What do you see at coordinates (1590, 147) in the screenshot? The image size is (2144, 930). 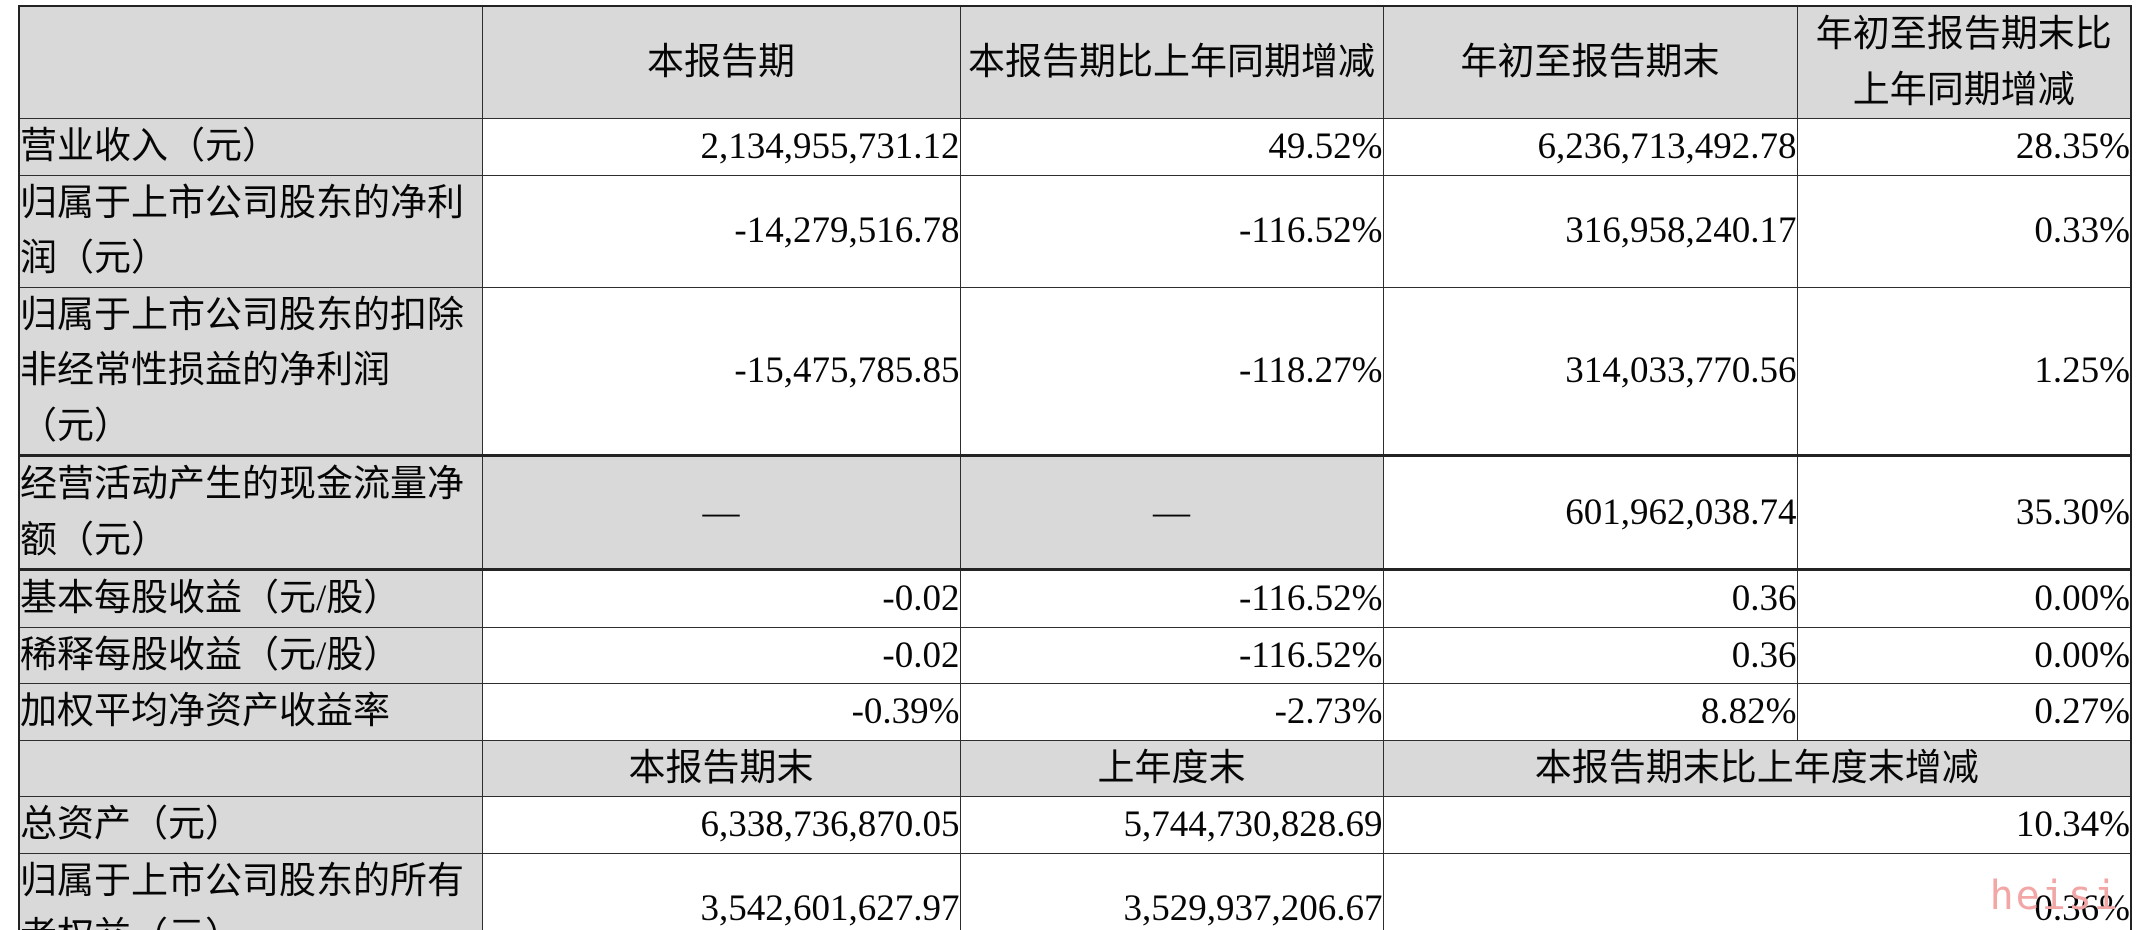 I see `value-ytd: 6,236,713,492.78` at bounding box center [1590, 147].